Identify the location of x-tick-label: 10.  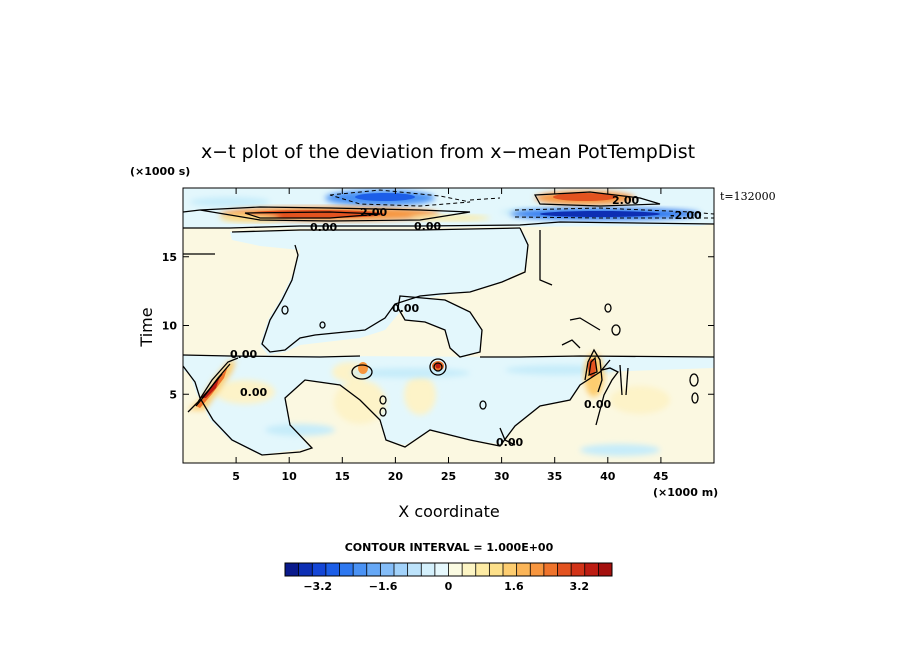
(290, 476).